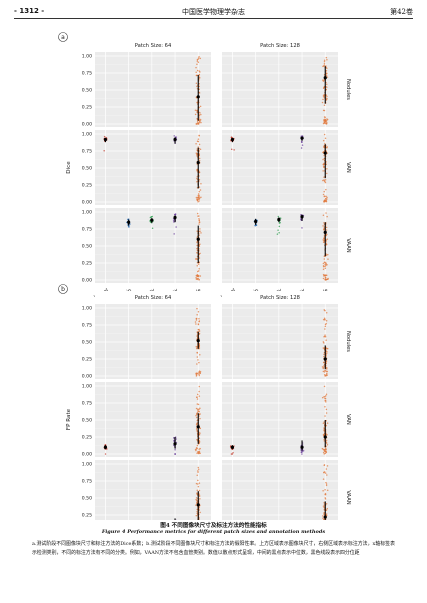  What do you see at coordinates (213, 12) in the screenshot?
I see `journal-title: 中国医学物理学杂志` at bounding box center [213, 12].